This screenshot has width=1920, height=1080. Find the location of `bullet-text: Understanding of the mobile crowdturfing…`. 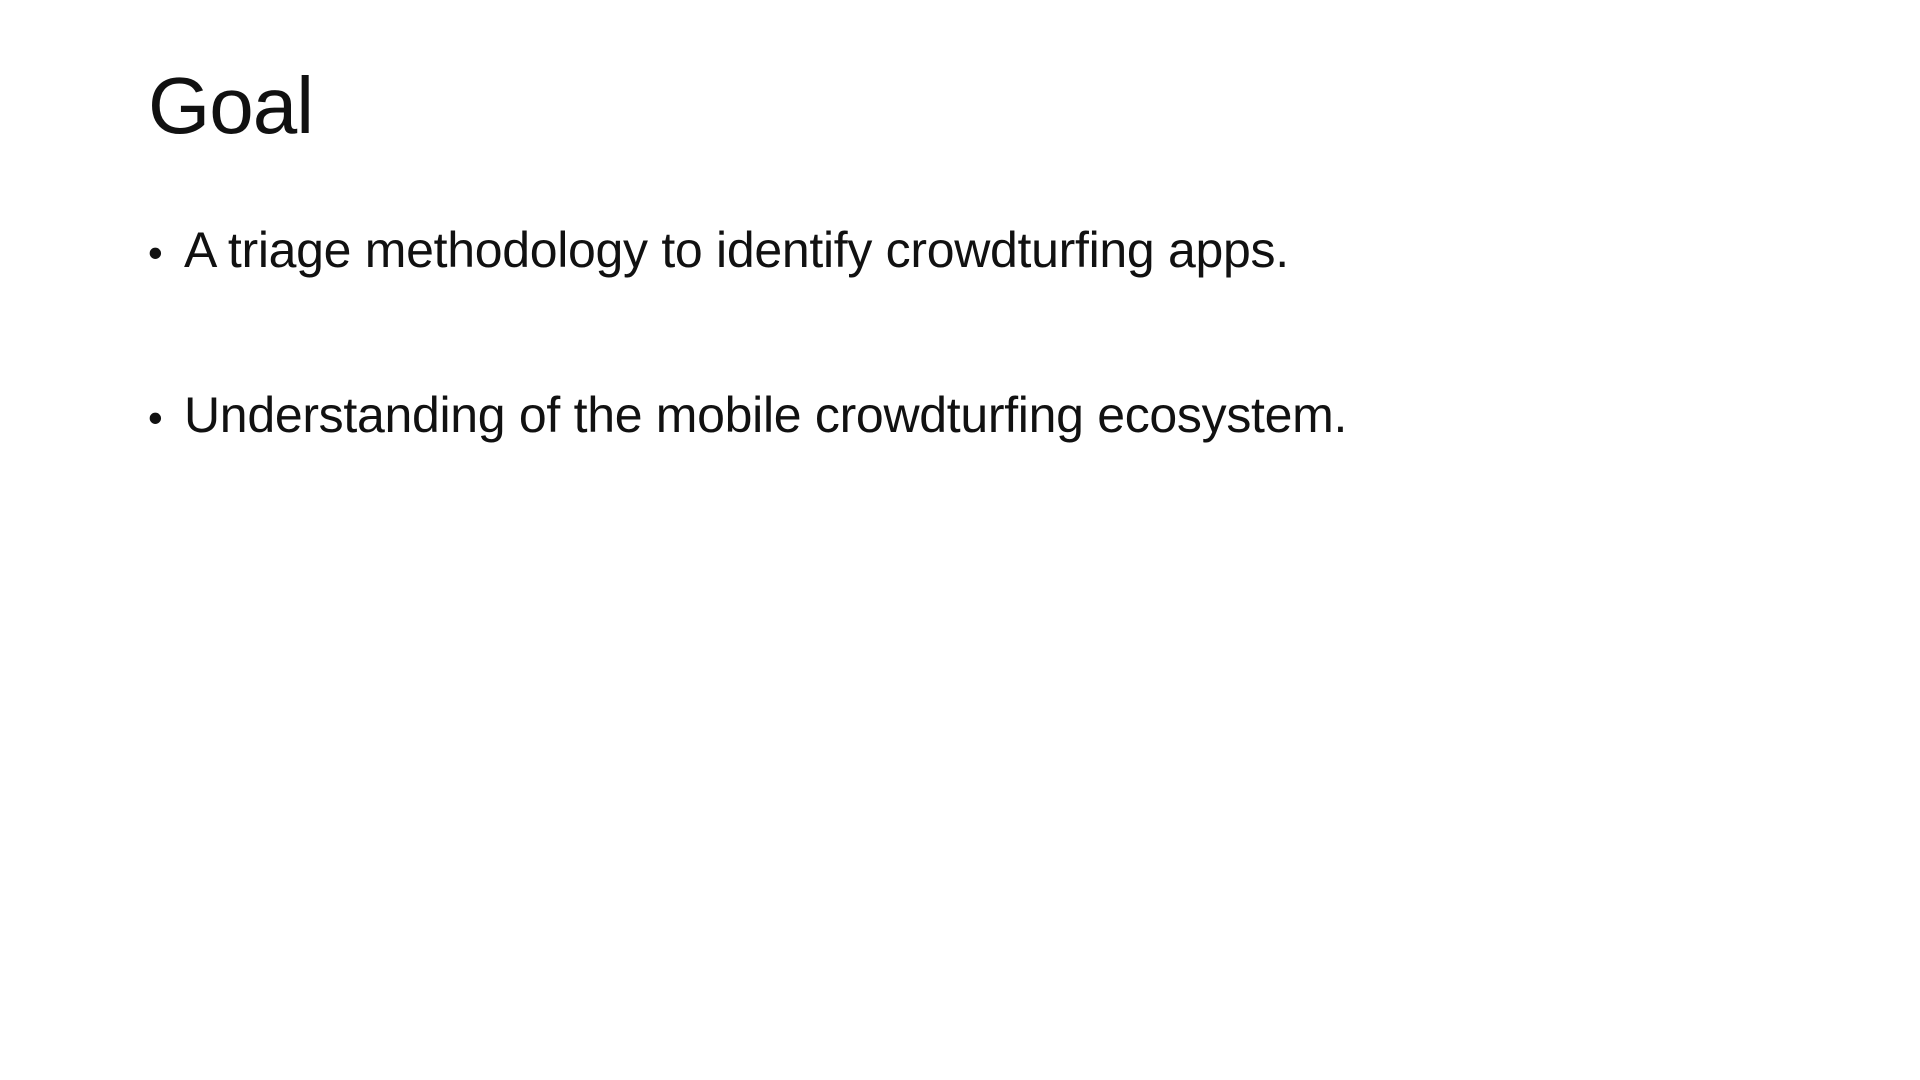

bullet-text: Understanding of the mobile crowdturfing… is located at coordinates (766, 415).